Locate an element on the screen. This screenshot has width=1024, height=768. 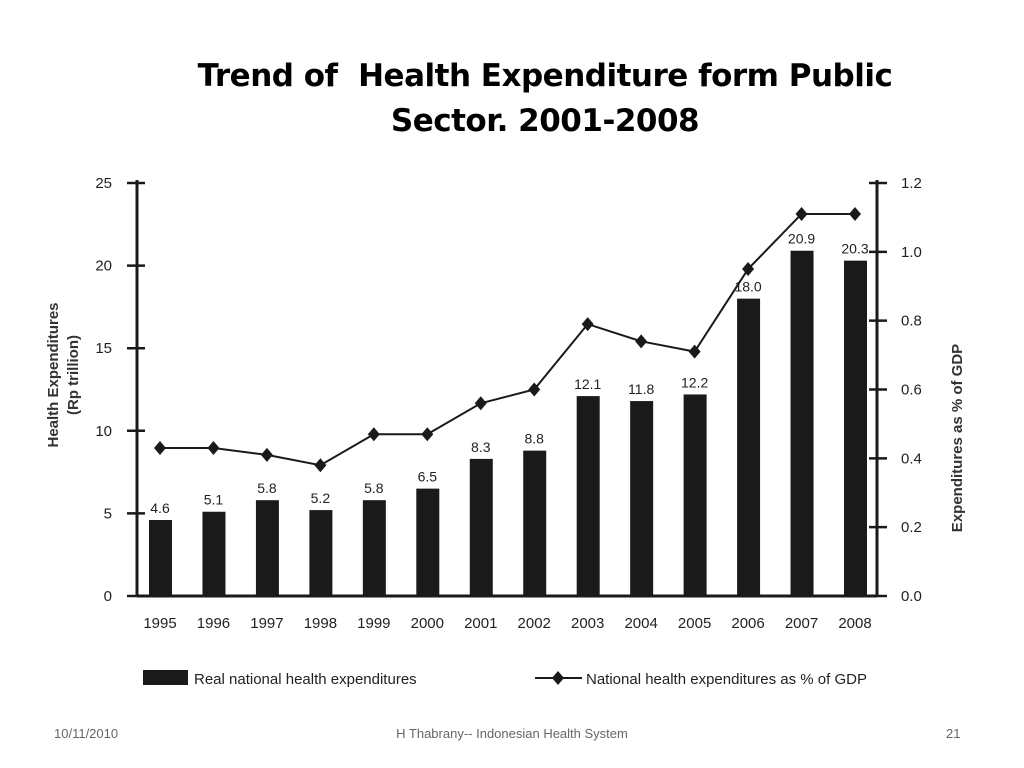
legend-diamond-icon is located at coordinates (558, 678).